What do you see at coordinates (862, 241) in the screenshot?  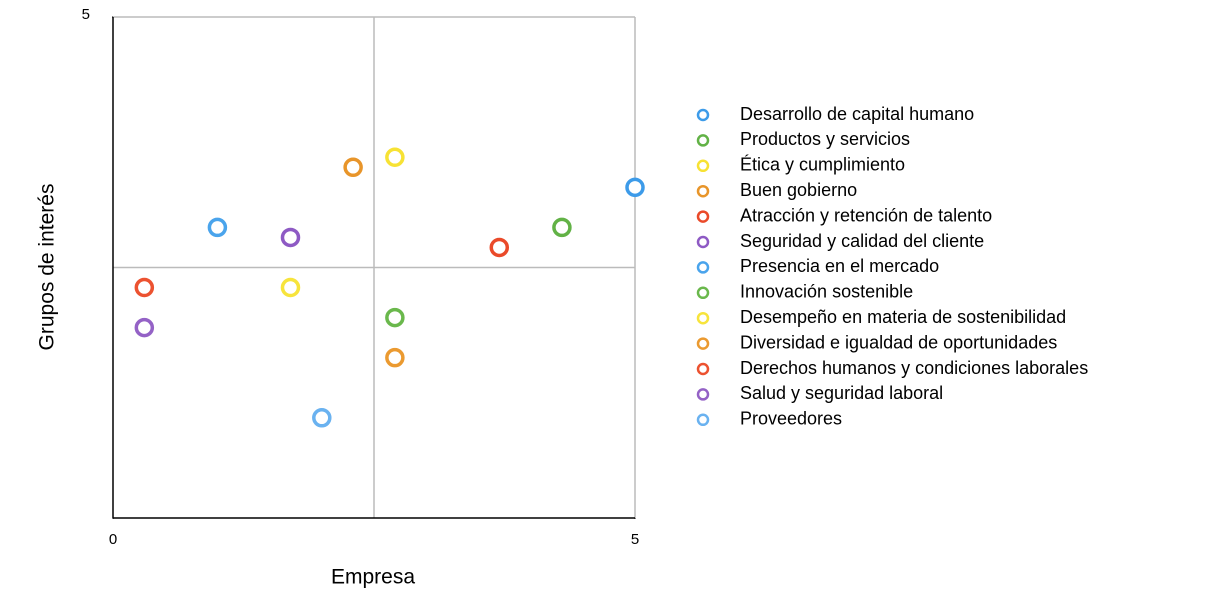 I see `legend-label: Seguridad y calidad del cliente` at bounding box center [862, 241].